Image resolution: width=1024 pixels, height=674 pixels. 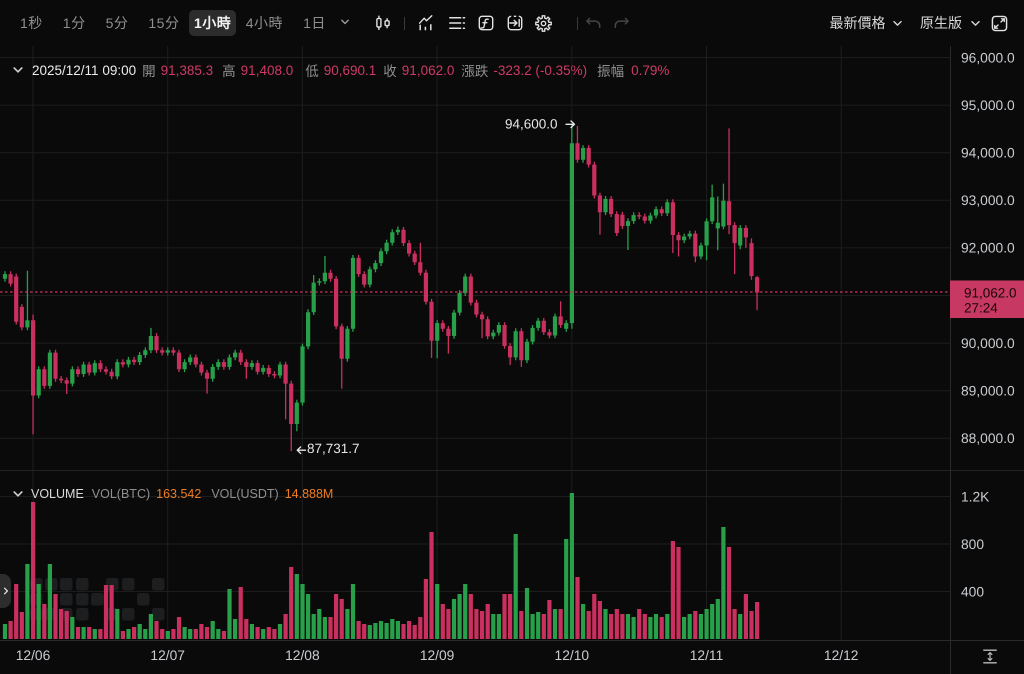 I want to click on svg-text: 87,731.7, so click(x=333, y=448).